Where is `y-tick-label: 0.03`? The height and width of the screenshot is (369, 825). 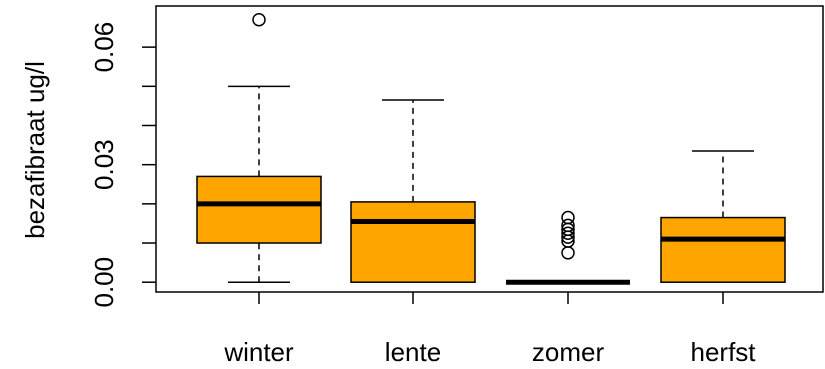 y-tick-label: 0.03 is located at coordinates (104, 164).